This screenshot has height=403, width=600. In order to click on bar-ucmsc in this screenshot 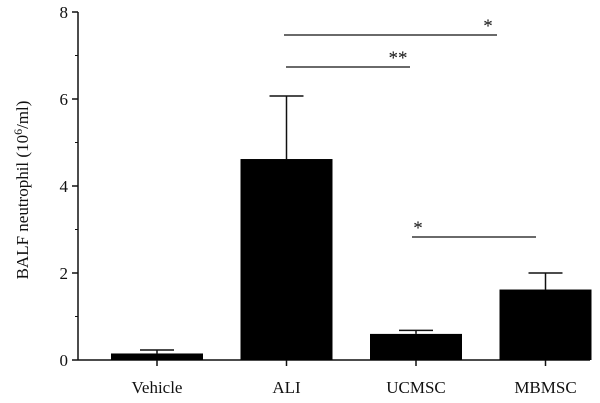, I will do `click(416, 346)`.